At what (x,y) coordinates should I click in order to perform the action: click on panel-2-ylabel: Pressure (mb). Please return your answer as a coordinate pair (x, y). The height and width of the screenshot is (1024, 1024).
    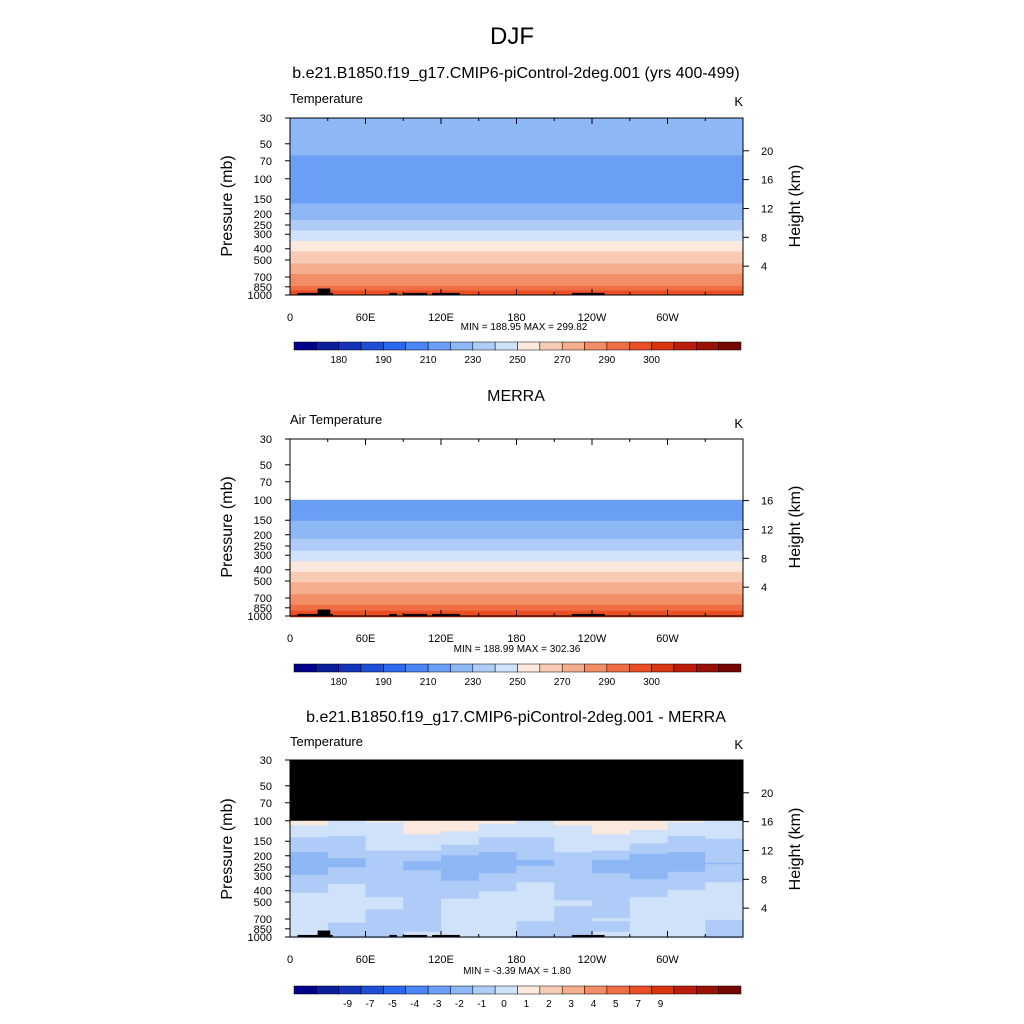
    Looking at the image, I should click on (227, 526).